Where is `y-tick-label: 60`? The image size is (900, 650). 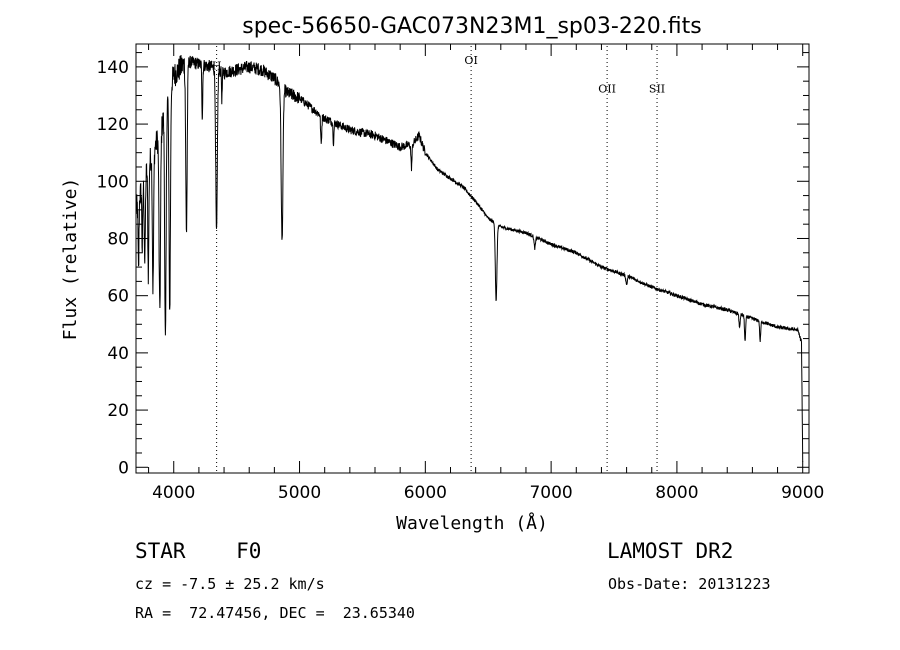
y-tick-label: 60 is located at coordinates (118, 297).